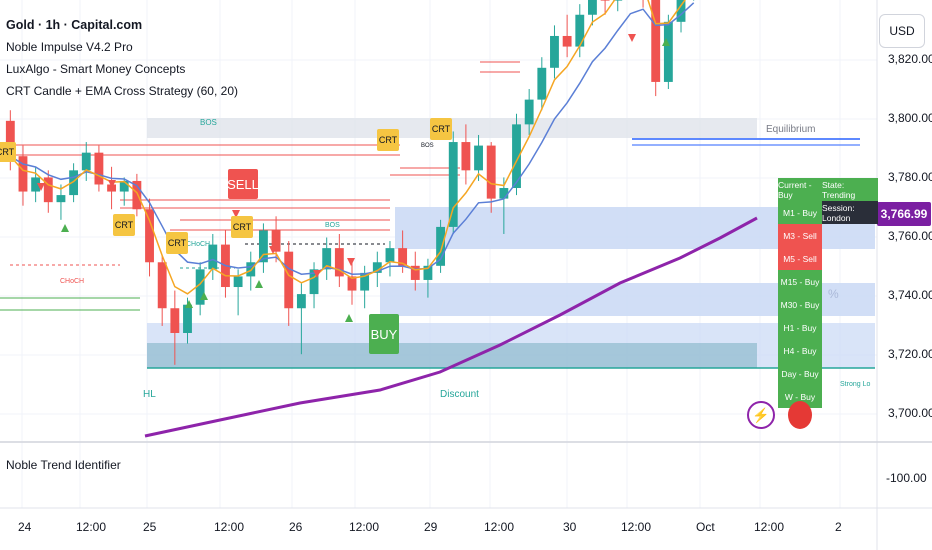  What do you see at coordinates (800, 258) in the screenshot?
I see `timeframe-signal: M5 - Sell` at bounding box center [800, 258].